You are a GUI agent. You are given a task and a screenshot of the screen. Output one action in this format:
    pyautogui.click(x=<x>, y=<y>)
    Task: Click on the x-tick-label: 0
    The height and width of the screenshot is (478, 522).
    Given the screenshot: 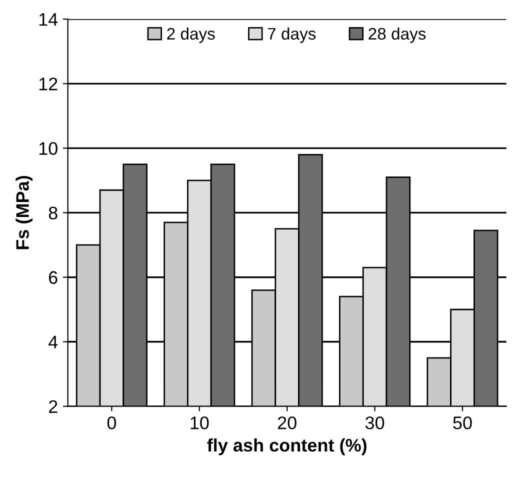 What is the action you would take?
    pyautogui.click(x=111, y=423)
    